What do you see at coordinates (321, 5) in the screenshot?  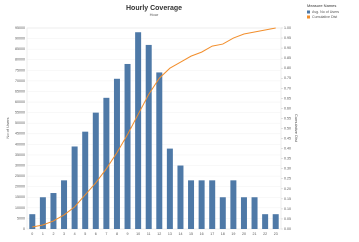 I see `legend-title: Measure Names` at bounding box center [321, 5].